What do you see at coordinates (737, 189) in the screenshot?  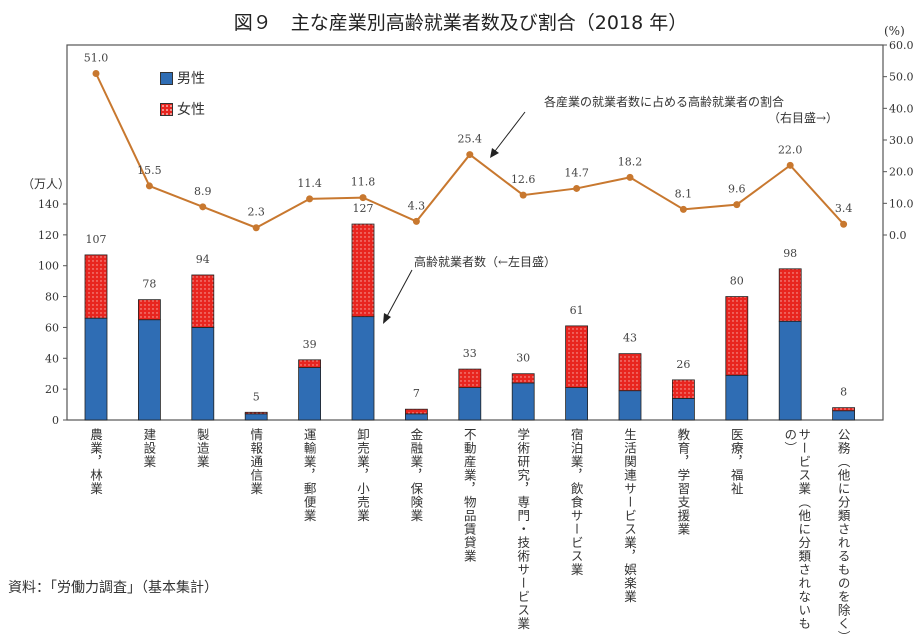 I see `ratio-label: 9.6` at bounding box center [737, 189].